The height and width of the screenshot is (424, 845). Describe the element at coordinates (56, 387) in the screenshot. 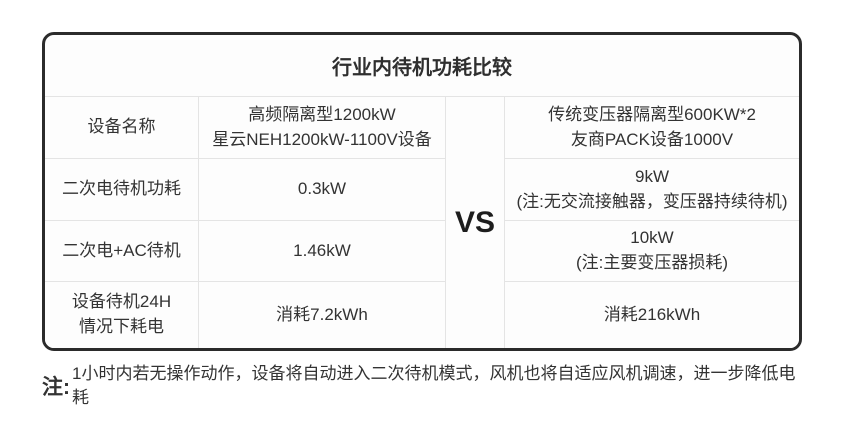

I see `footnote-prefix: 注:` at that location.